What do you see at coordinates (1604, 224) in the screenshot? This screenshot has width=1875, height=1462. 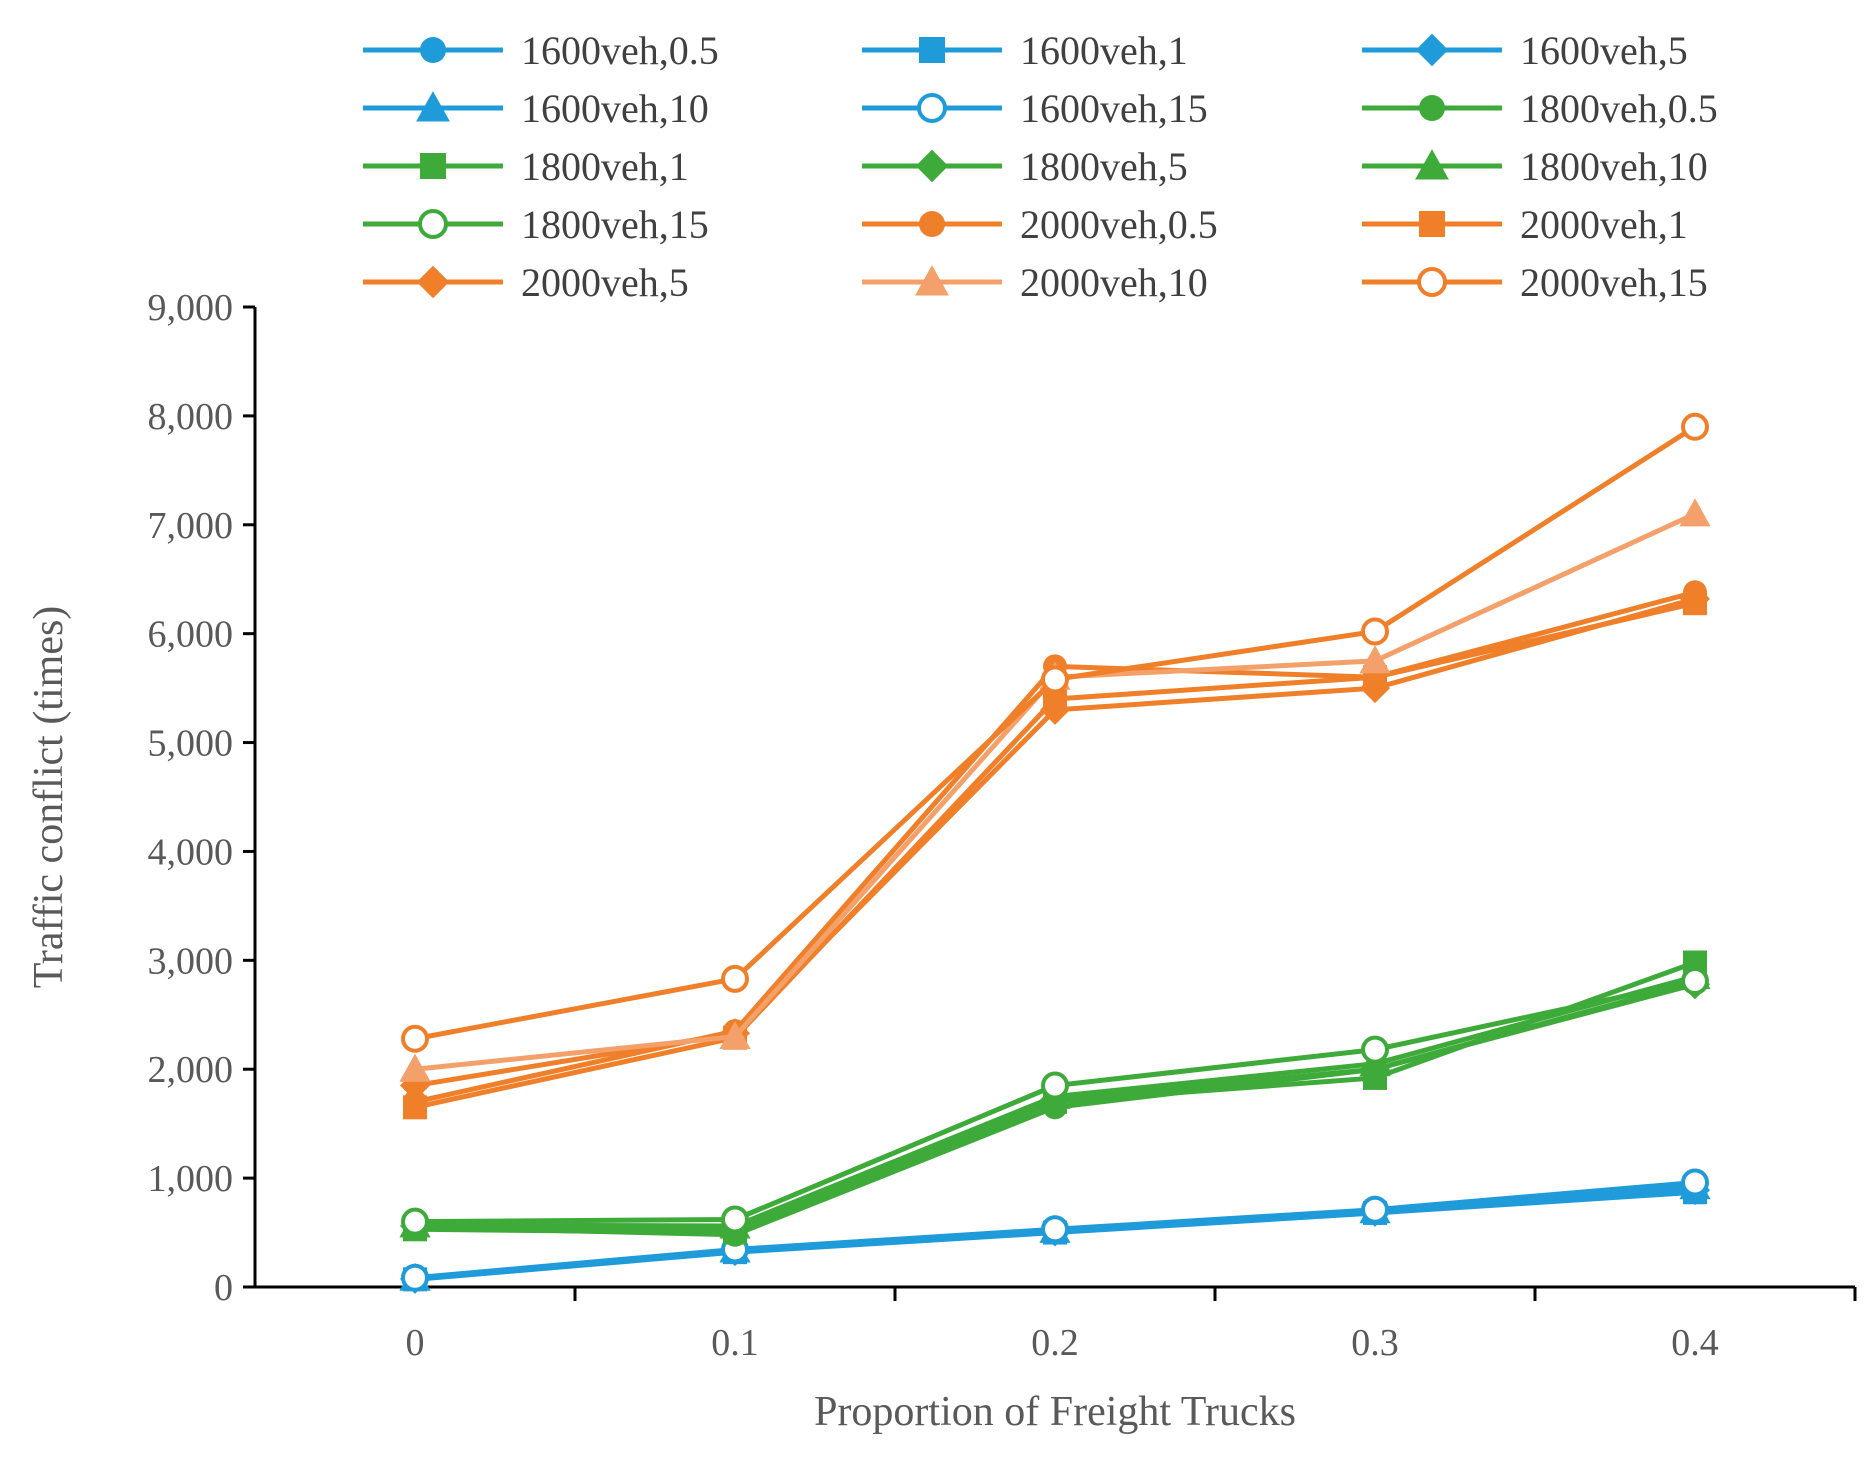 I see `legend-label: 2000veh,1` at bounding box center [1604, 224].